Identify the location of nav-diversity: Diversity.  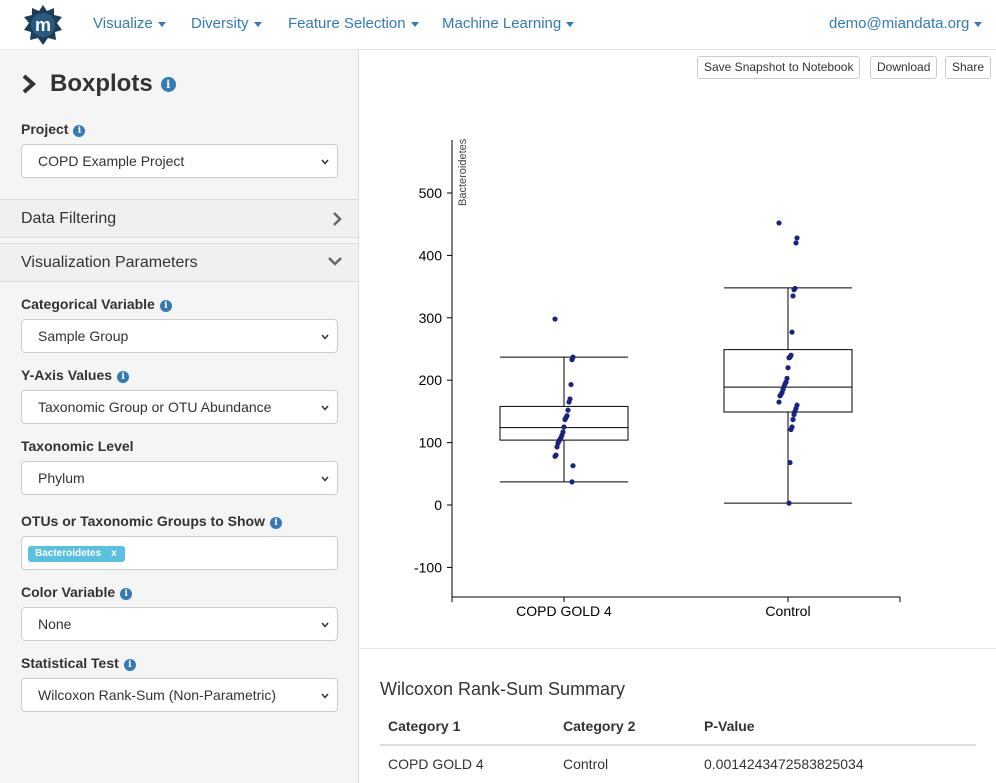
(226, 23).